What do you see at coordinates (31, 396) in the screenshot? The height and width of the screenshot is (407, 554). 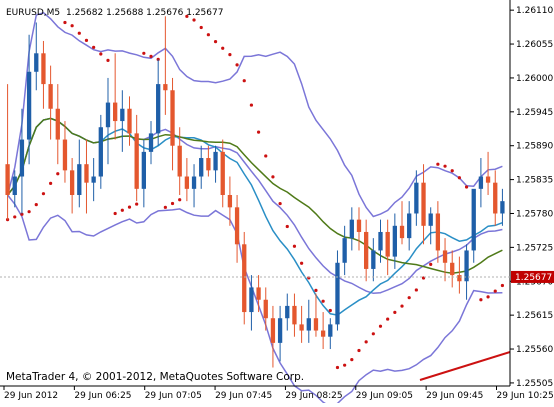 I see `x-tick-label: 29 Jun 2012` at bounding box center [31, 396].